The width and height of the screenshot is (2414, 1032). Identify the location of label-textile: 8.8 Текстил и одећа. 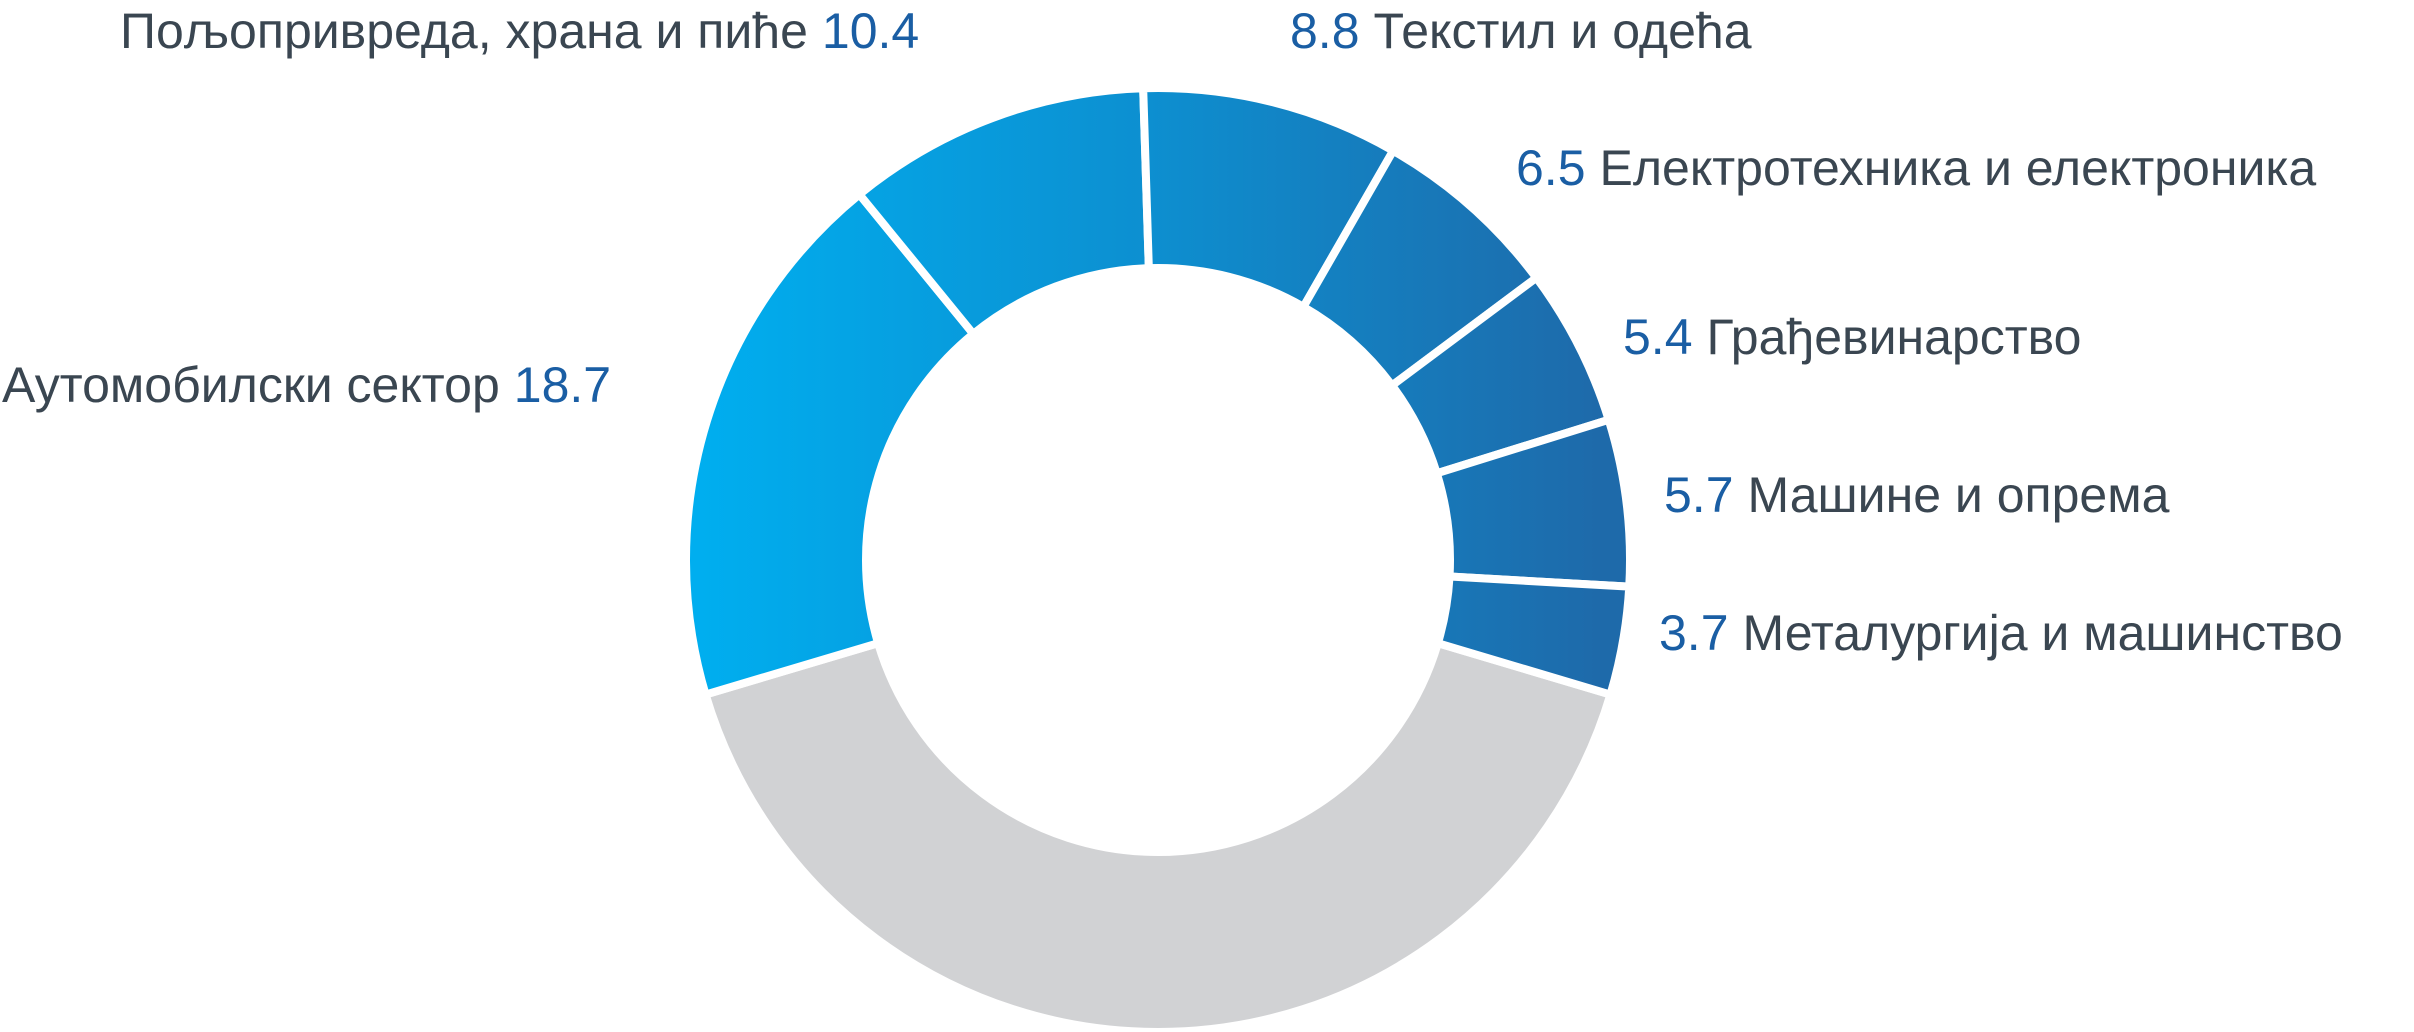
(1521, 31).